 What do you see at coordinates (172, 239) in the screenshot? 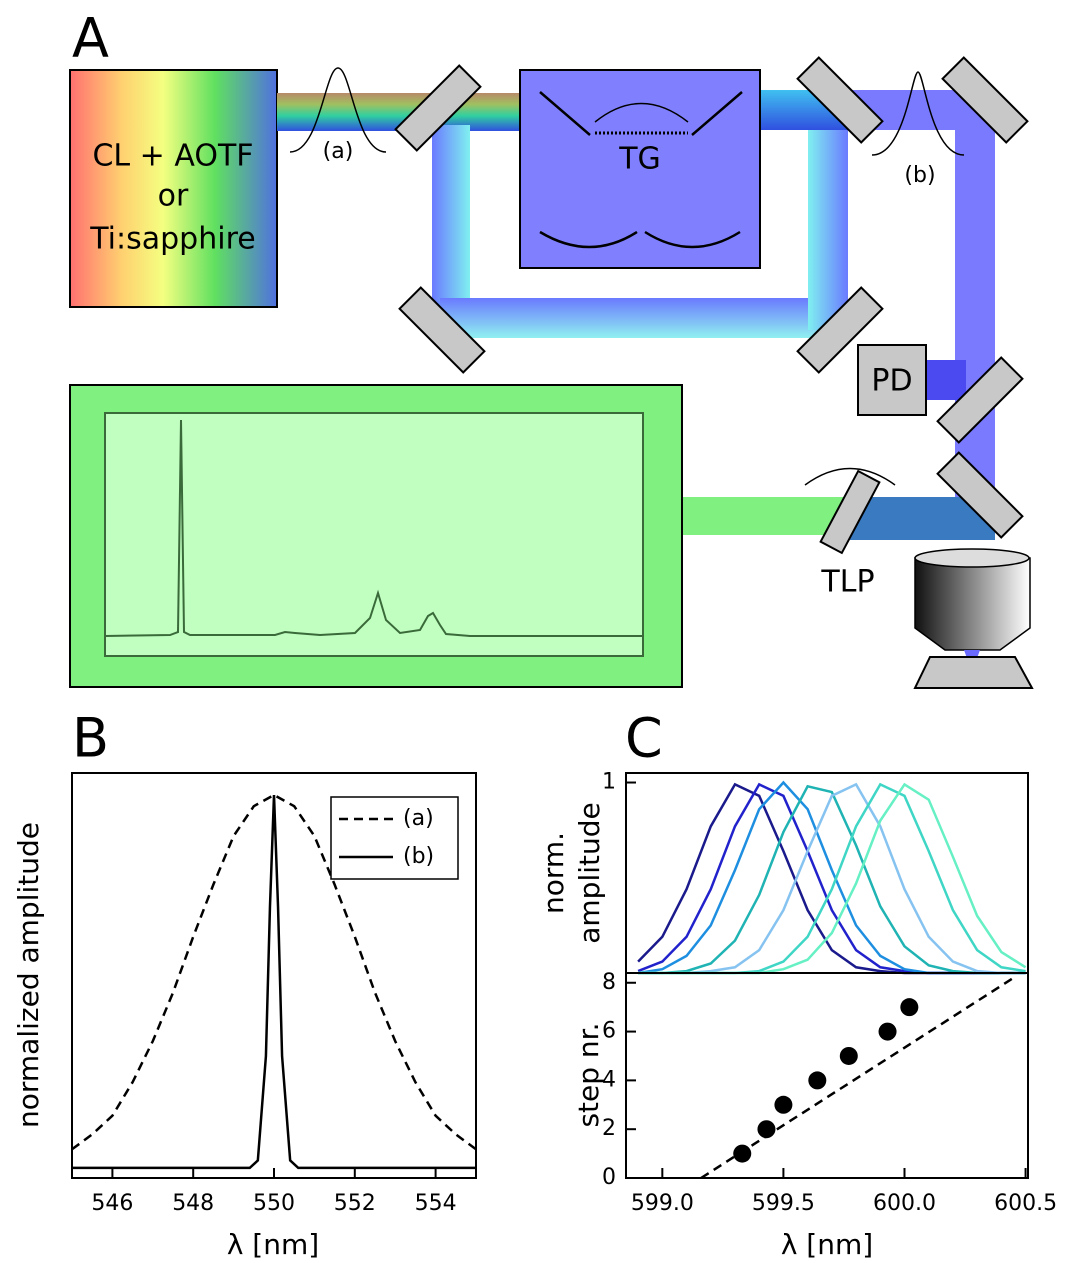
I see `source-text: Ti:sapphire` at bounding box center [172, 239].